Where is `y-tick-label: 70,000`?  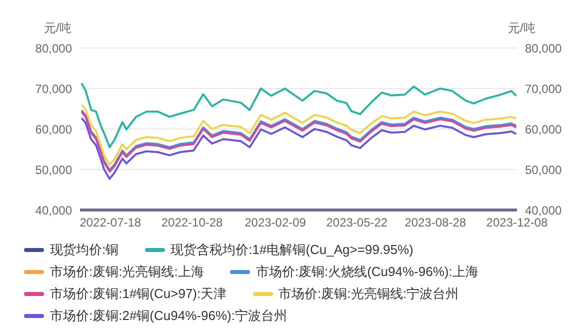 y-tick-label: 70,000 is located at coordinates (53, 89).